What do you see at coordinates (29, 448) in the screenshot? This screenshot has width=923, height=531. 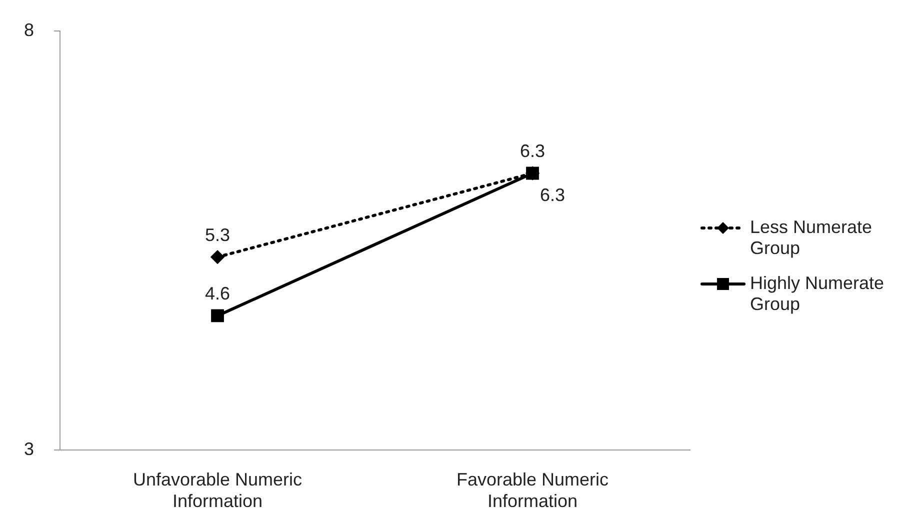 I see `y-tick-label: 3` at bounding box center [29, 448].